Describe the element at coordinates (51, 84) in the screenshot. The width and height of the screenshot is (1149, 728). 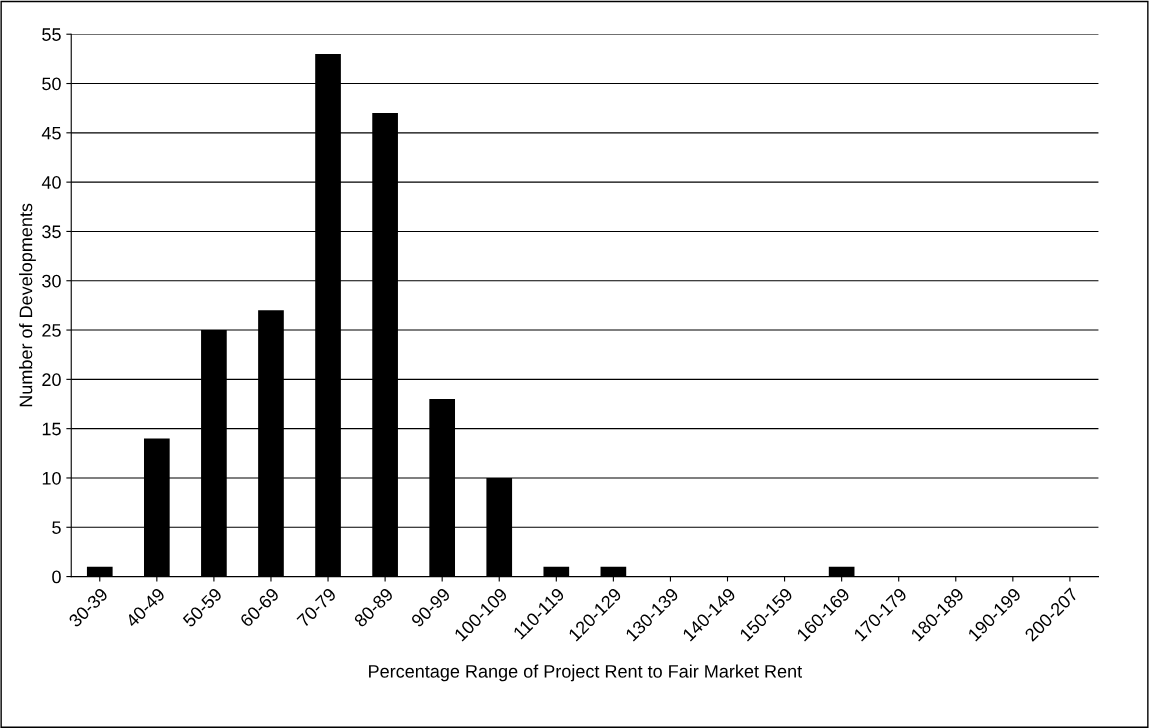
I see `y-tick-label: 50` at that location.